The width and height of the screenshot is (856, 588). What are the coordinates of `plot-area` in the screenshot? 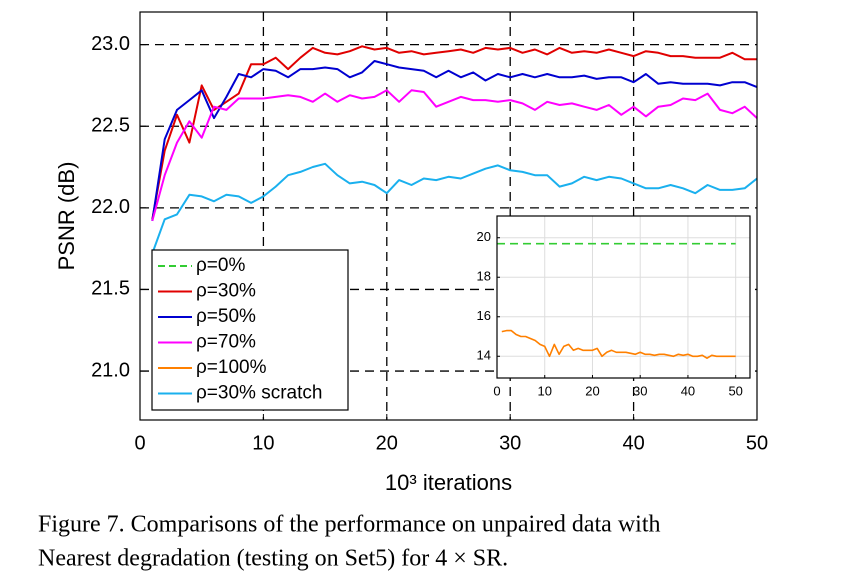 It's located at (623, 297).